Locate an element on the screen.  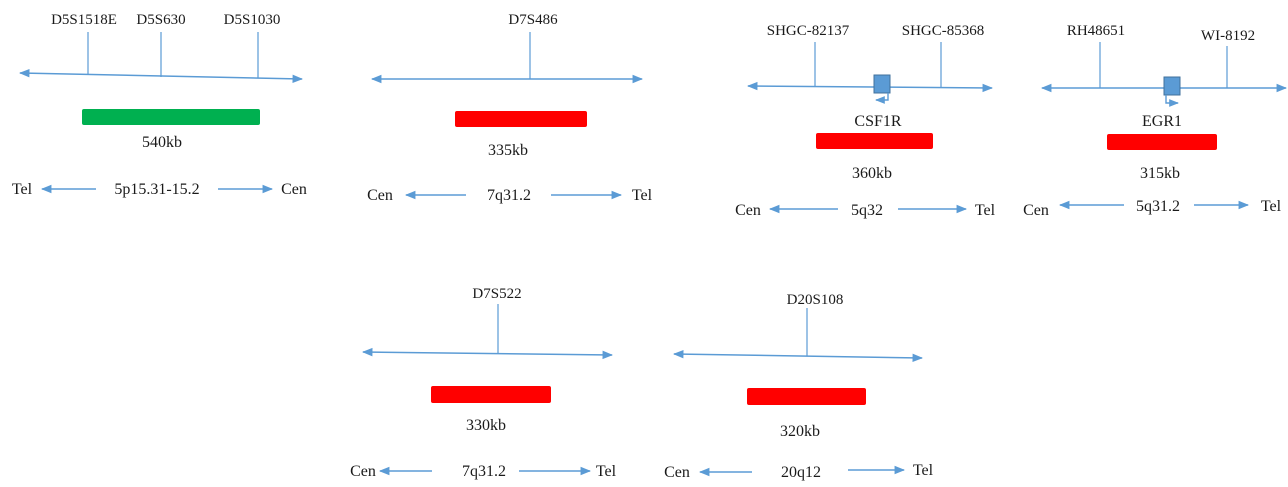
marker-label: WI-8192 is located at coordinates (1228, 36).